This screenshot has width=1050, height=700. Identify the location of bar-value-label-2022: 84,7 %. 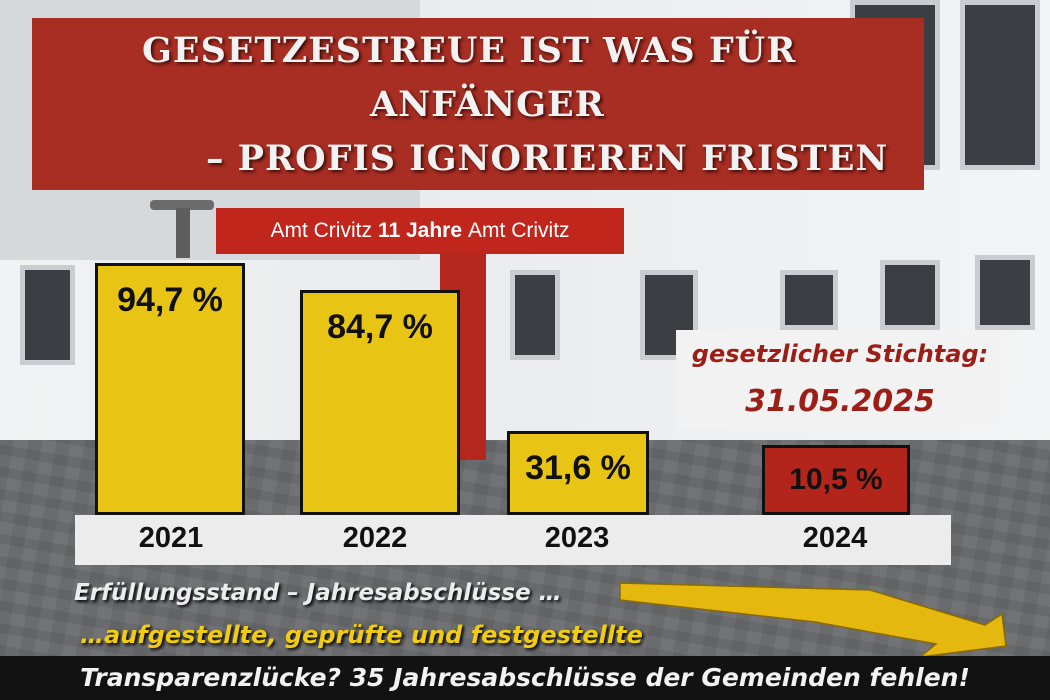
(380, 327).